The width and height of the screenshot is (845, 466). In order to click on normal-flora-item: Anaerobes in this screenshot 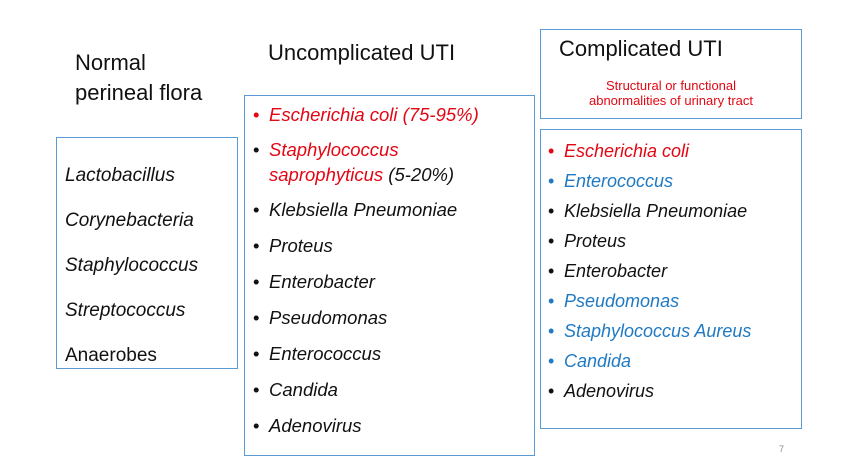, I will do `click(111, 355)`.